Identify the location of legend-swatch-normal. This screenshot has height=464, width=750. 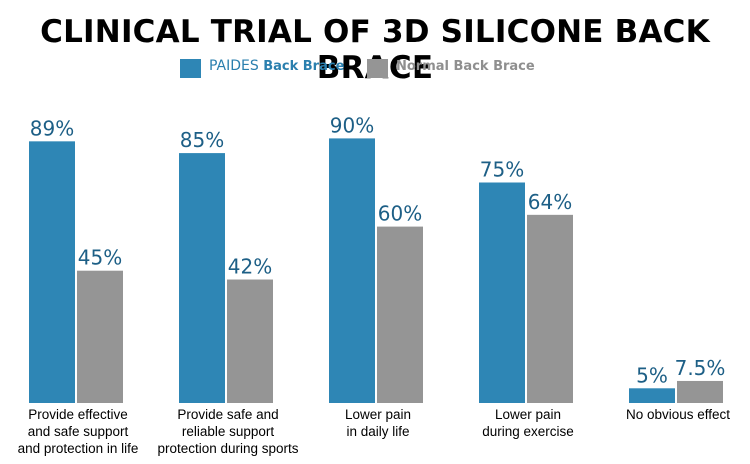
(377, 68).